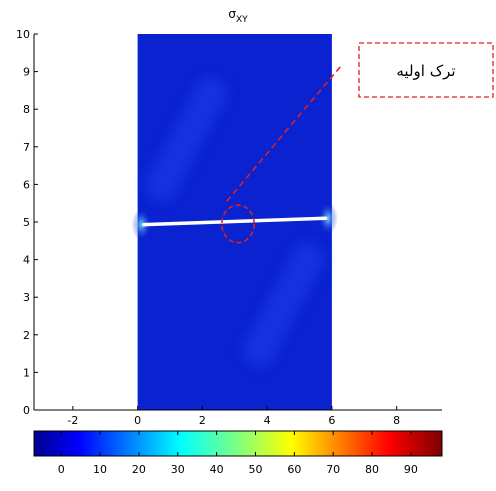  I want to click on chart-title: σXY, so click(238, 16).